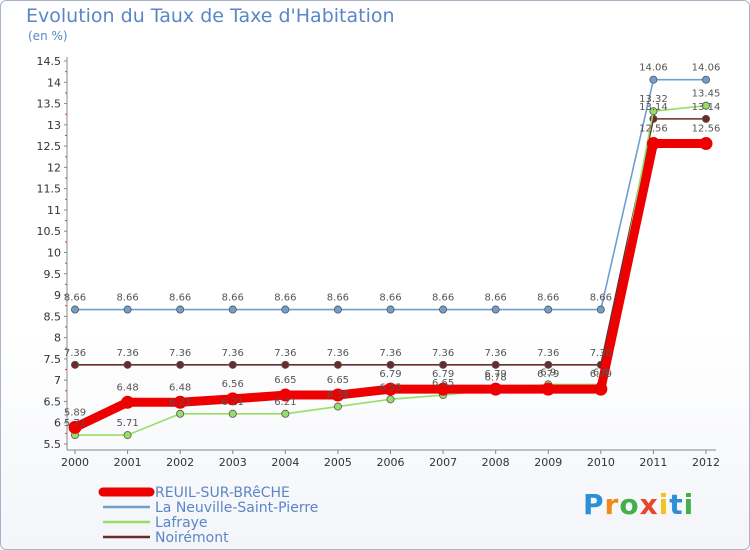 This screenshot has height=550, width=750. What do you see at coordinates (54, 210) in the screenshot?
I see `y-tick-label: 11` at bounding box center [54, 210].